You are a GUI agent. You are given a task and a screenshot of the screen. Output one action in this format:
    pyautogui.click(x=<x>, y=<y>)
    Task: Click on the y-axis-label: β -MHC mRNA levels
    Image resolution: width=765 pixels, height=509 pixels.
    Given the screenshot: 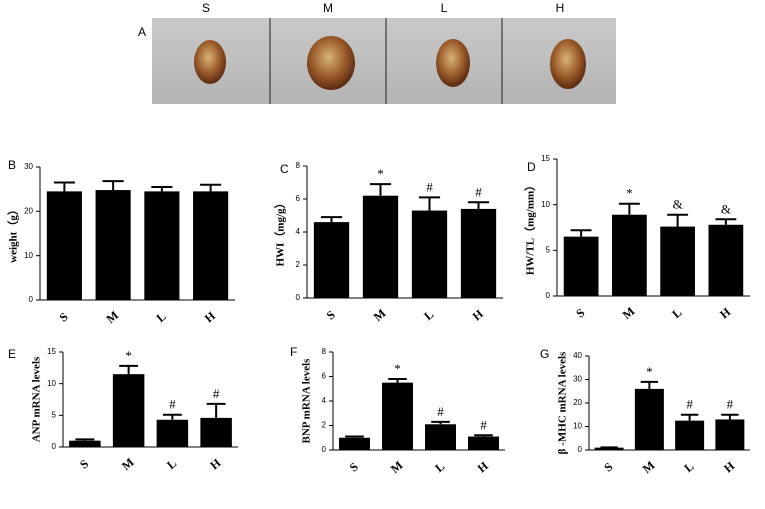 What is the action you would take?
    pyautogui.click(x=563, y=402)
    